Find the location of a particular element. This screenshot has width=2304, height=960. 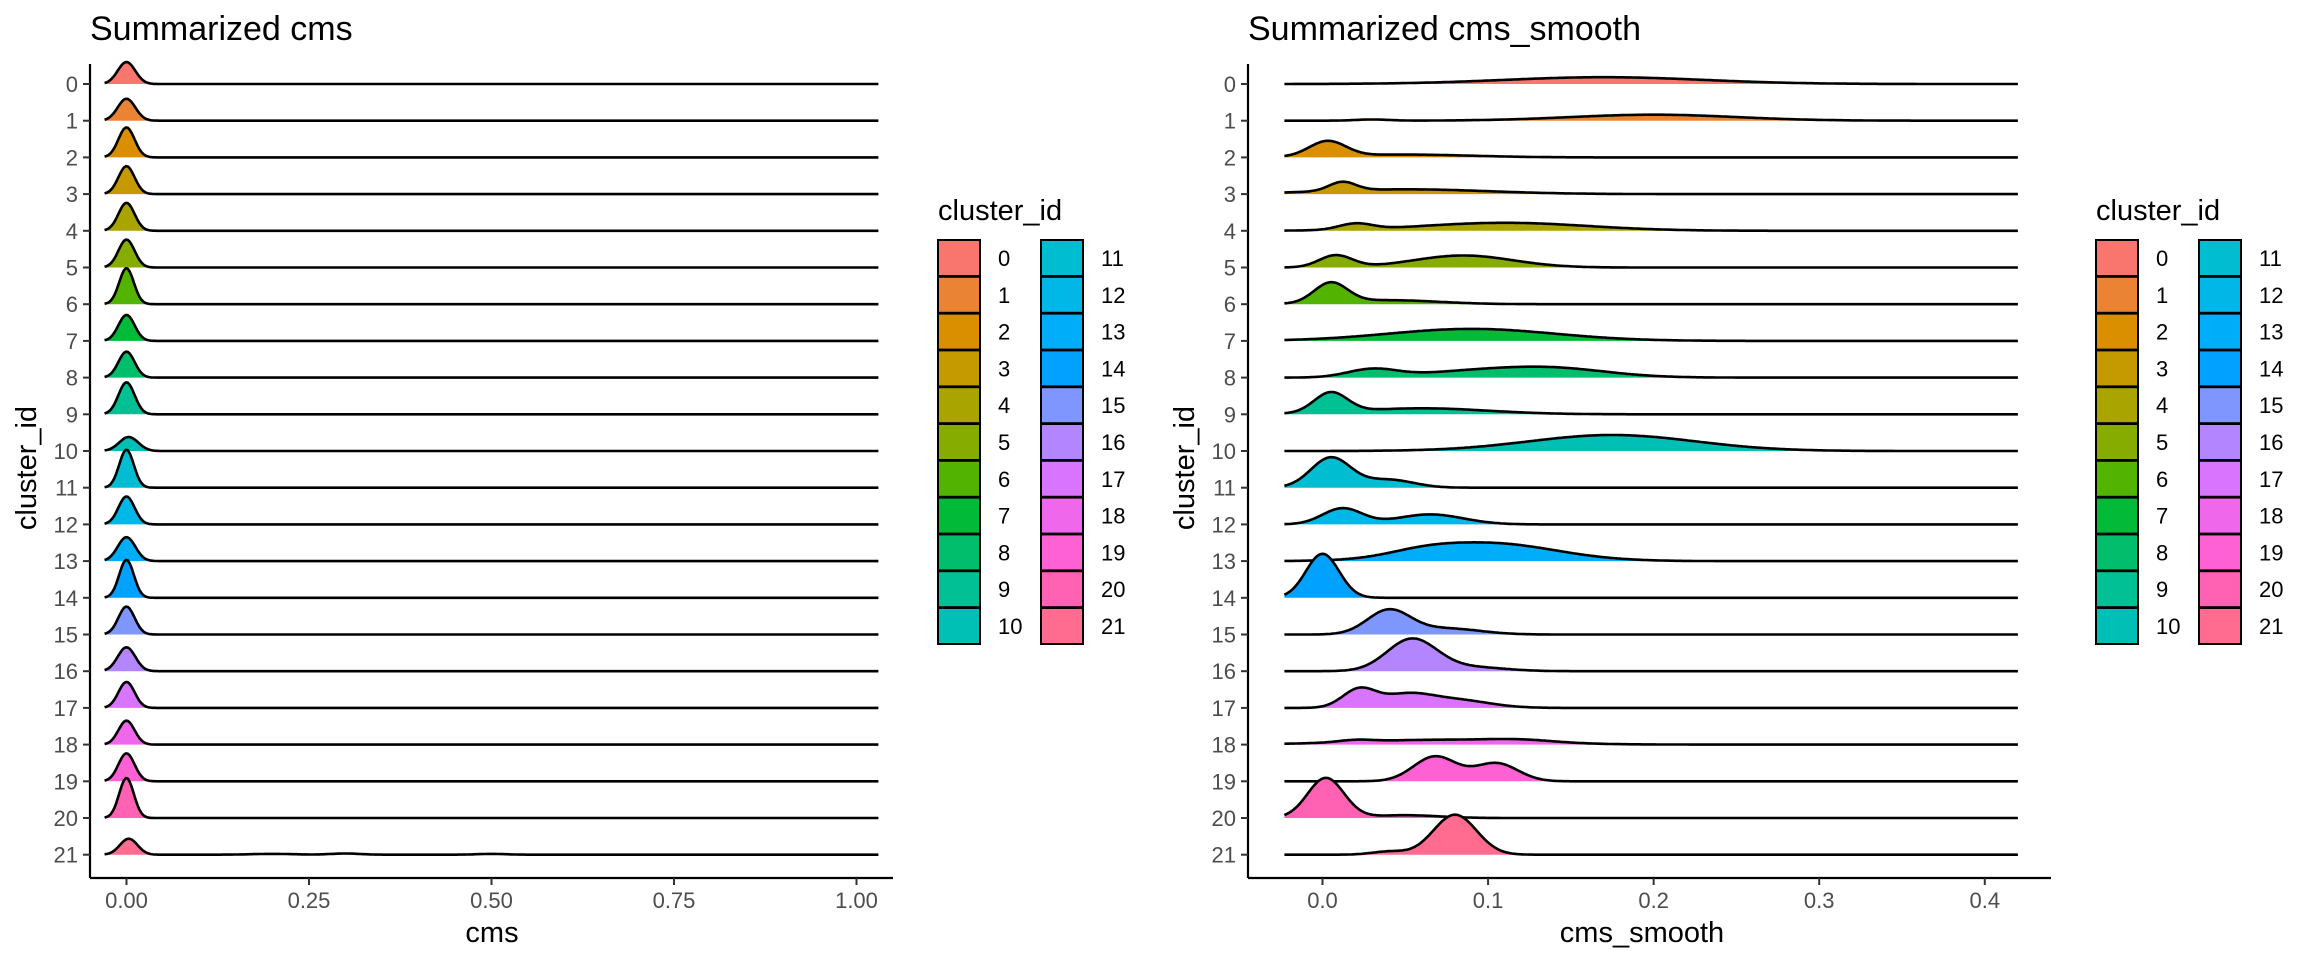

legend-label: 7 is located at coordinates (2162, 516).